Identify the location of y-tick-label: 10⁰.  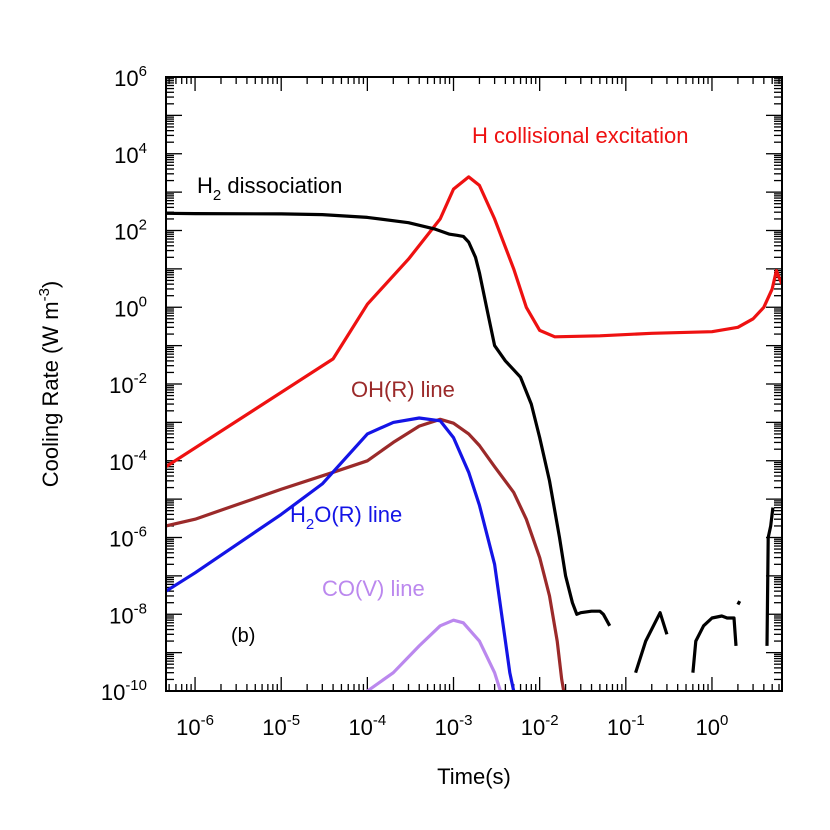
(130, 307).